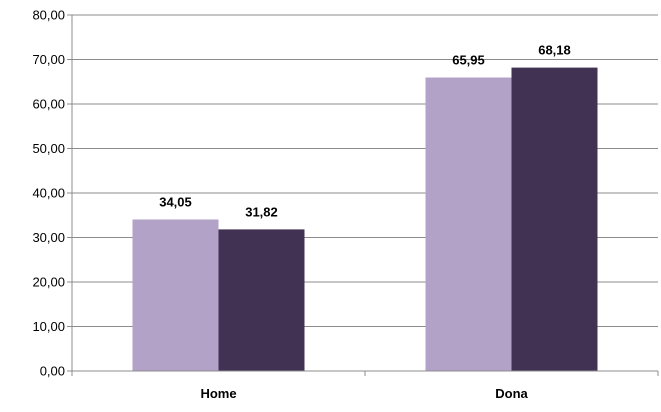  Describe the element at coordinates (48, 237) in the screenshot. I see `y-tick-label: 30,00` at that location.